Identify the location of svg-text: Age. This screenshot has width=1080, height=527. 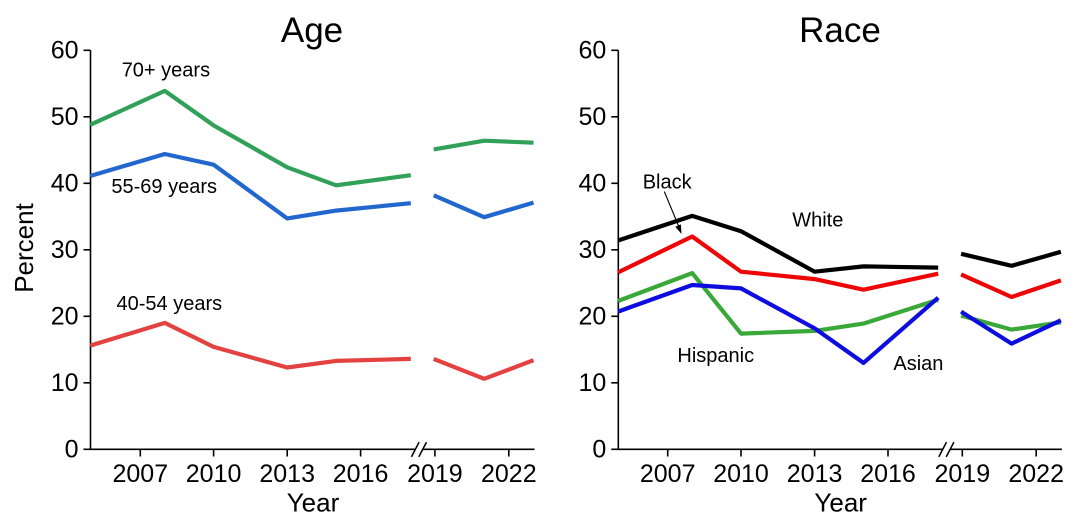
(312, 30).